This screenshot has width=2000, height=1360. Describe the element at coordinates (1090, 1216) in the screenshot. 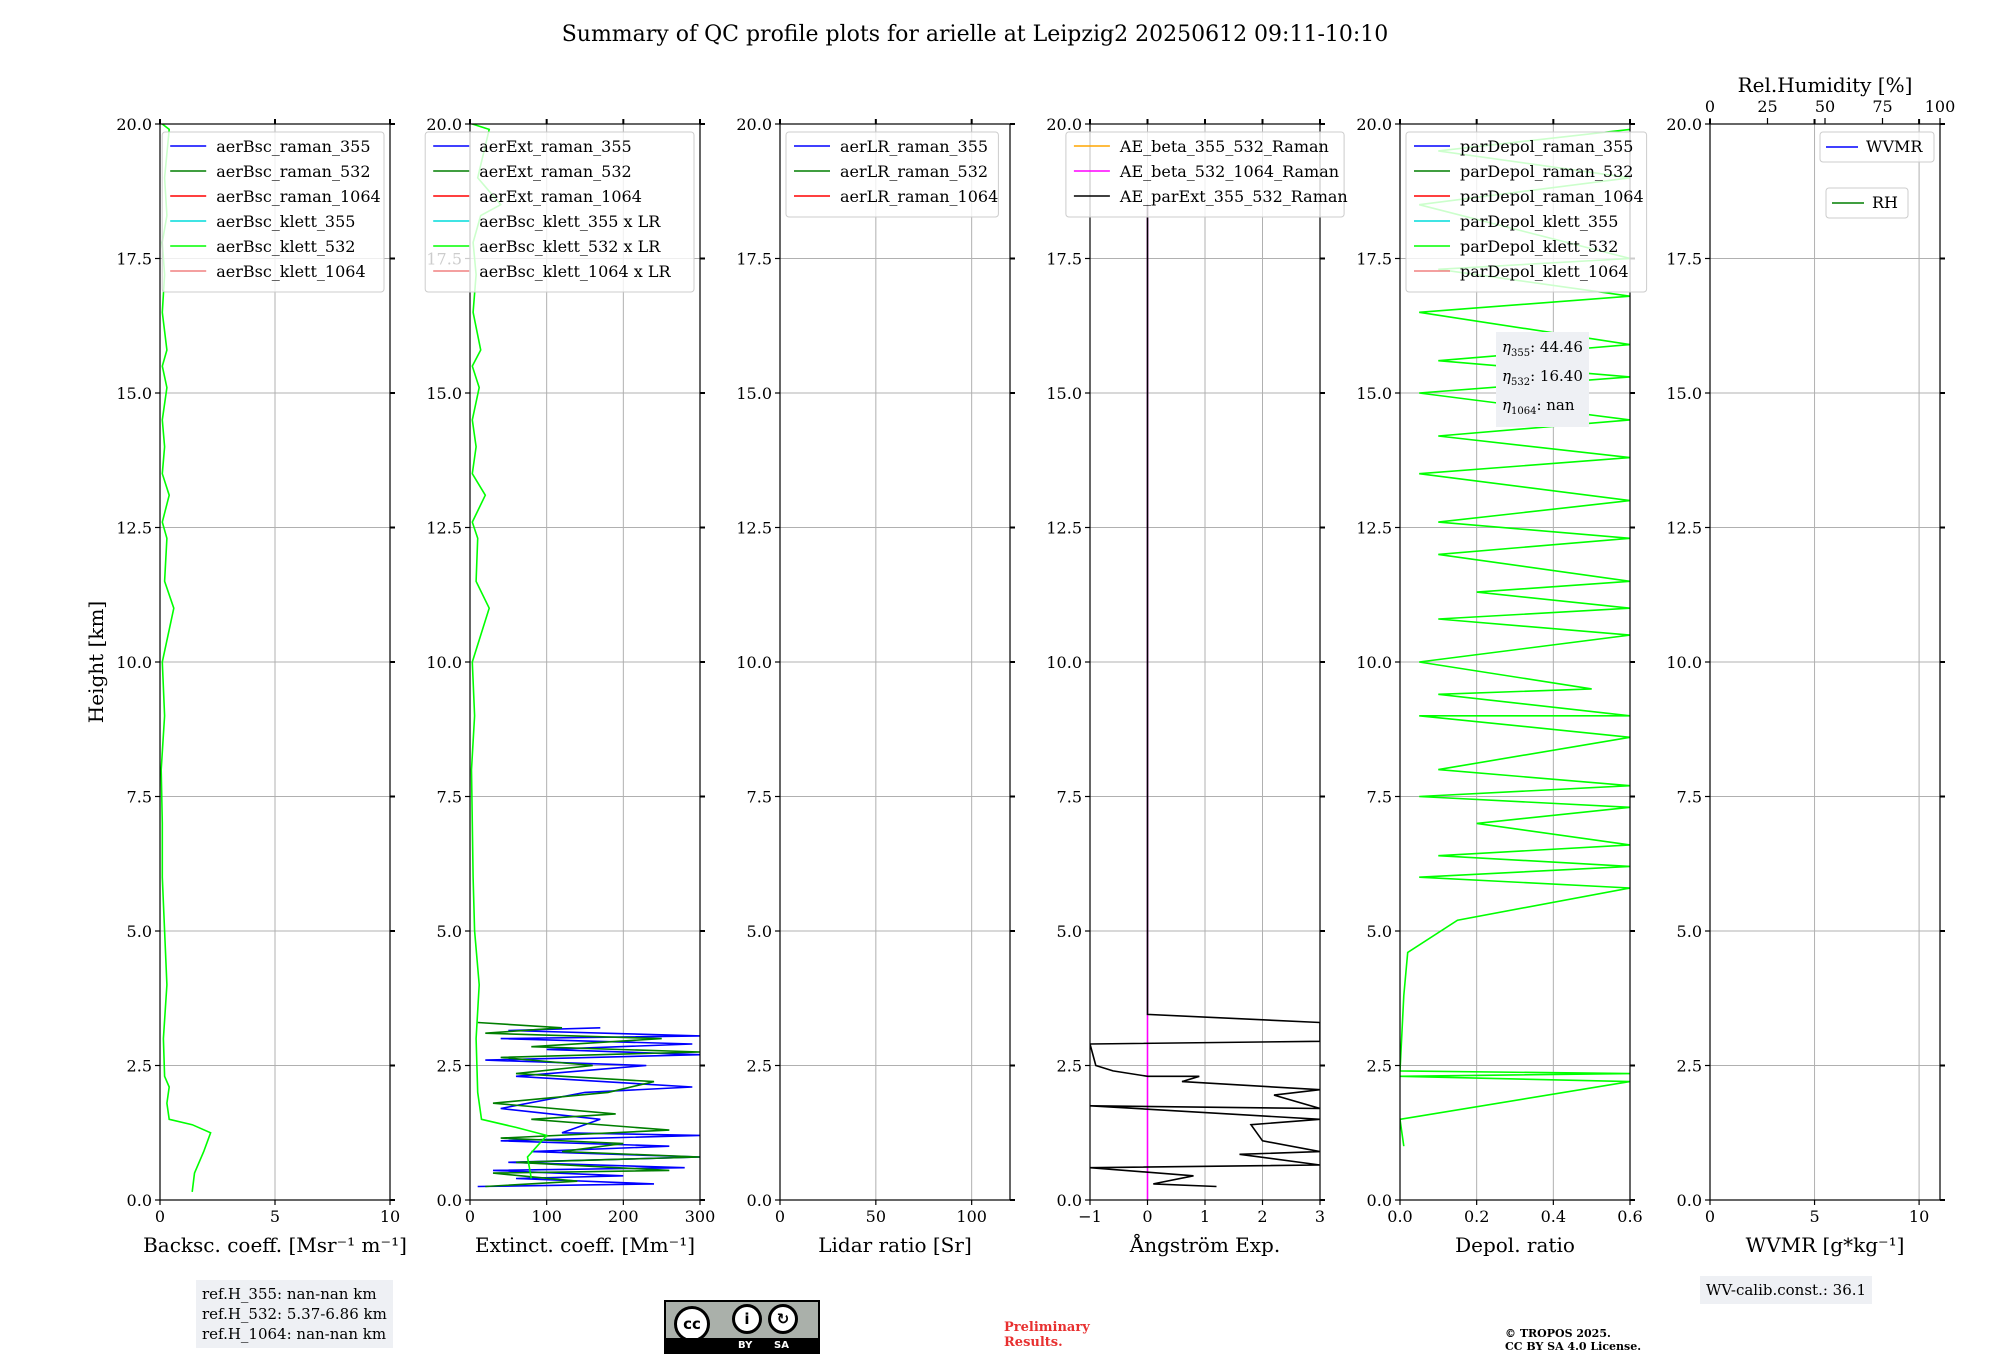

I see `x-tick-label: −1` at that location.